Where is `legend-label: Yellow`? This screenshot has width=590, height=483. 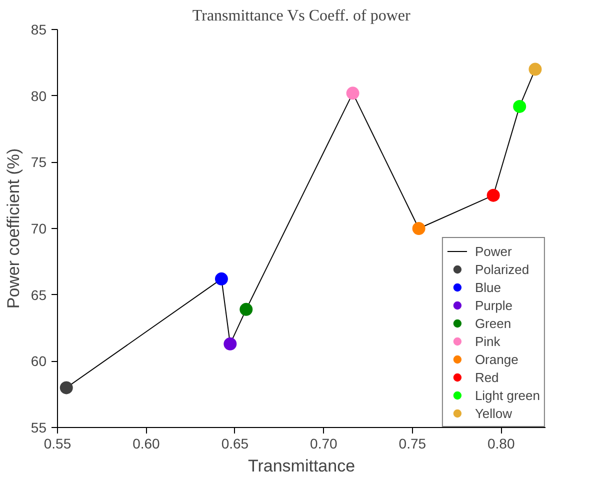 legend-label: Yellow is located at coordinates (493, 413).